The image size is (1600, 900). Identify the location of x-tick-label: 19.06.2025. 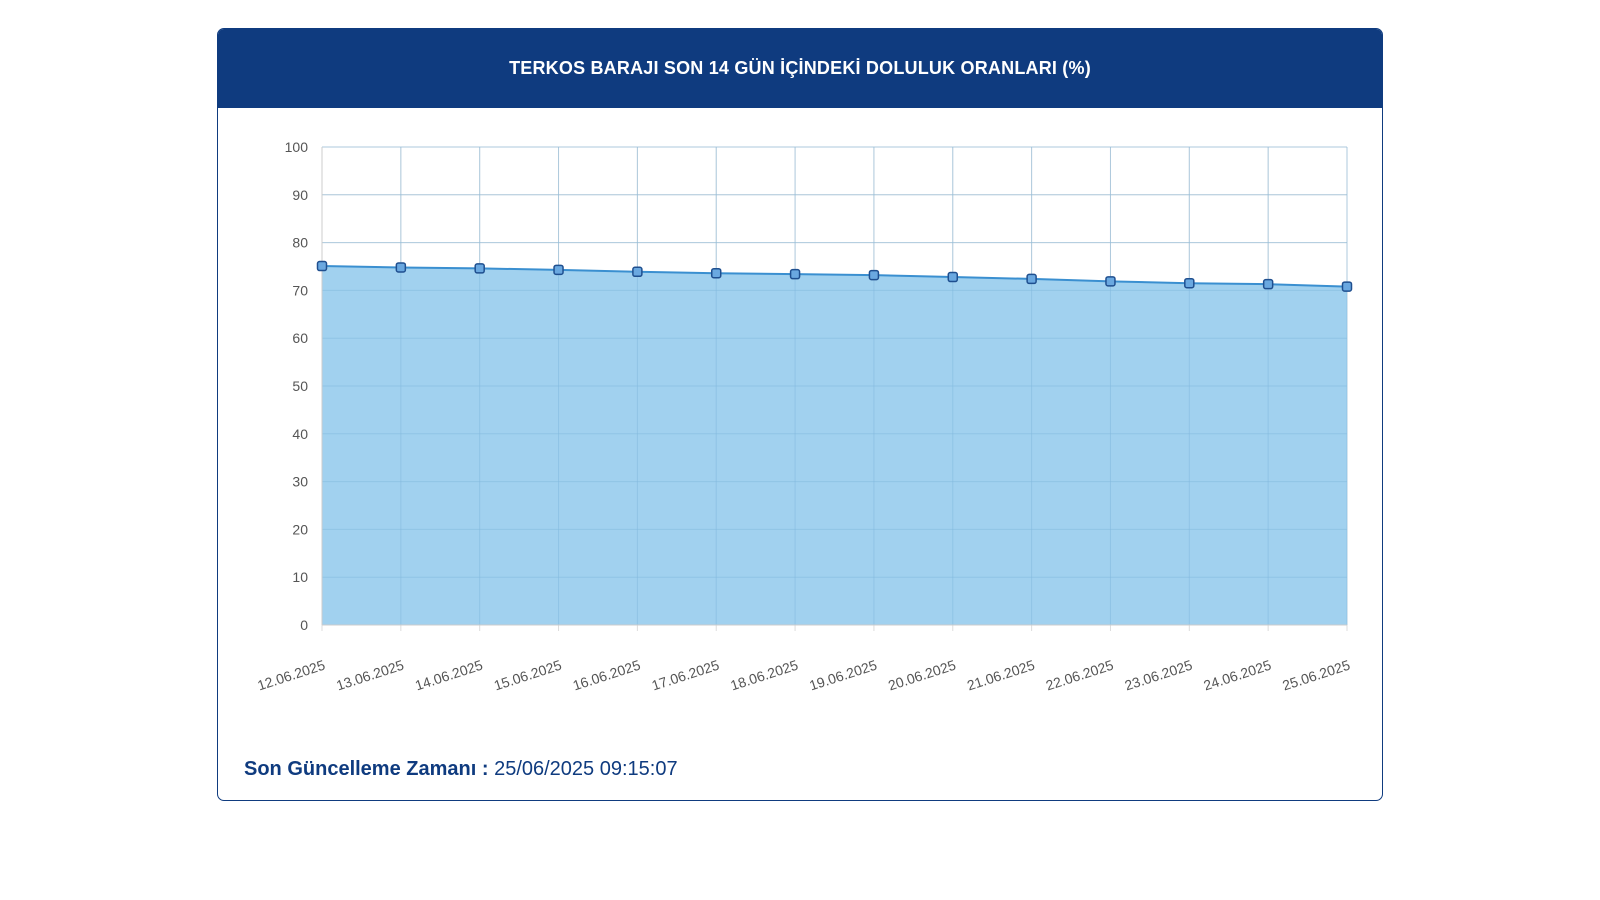
(843, 675).